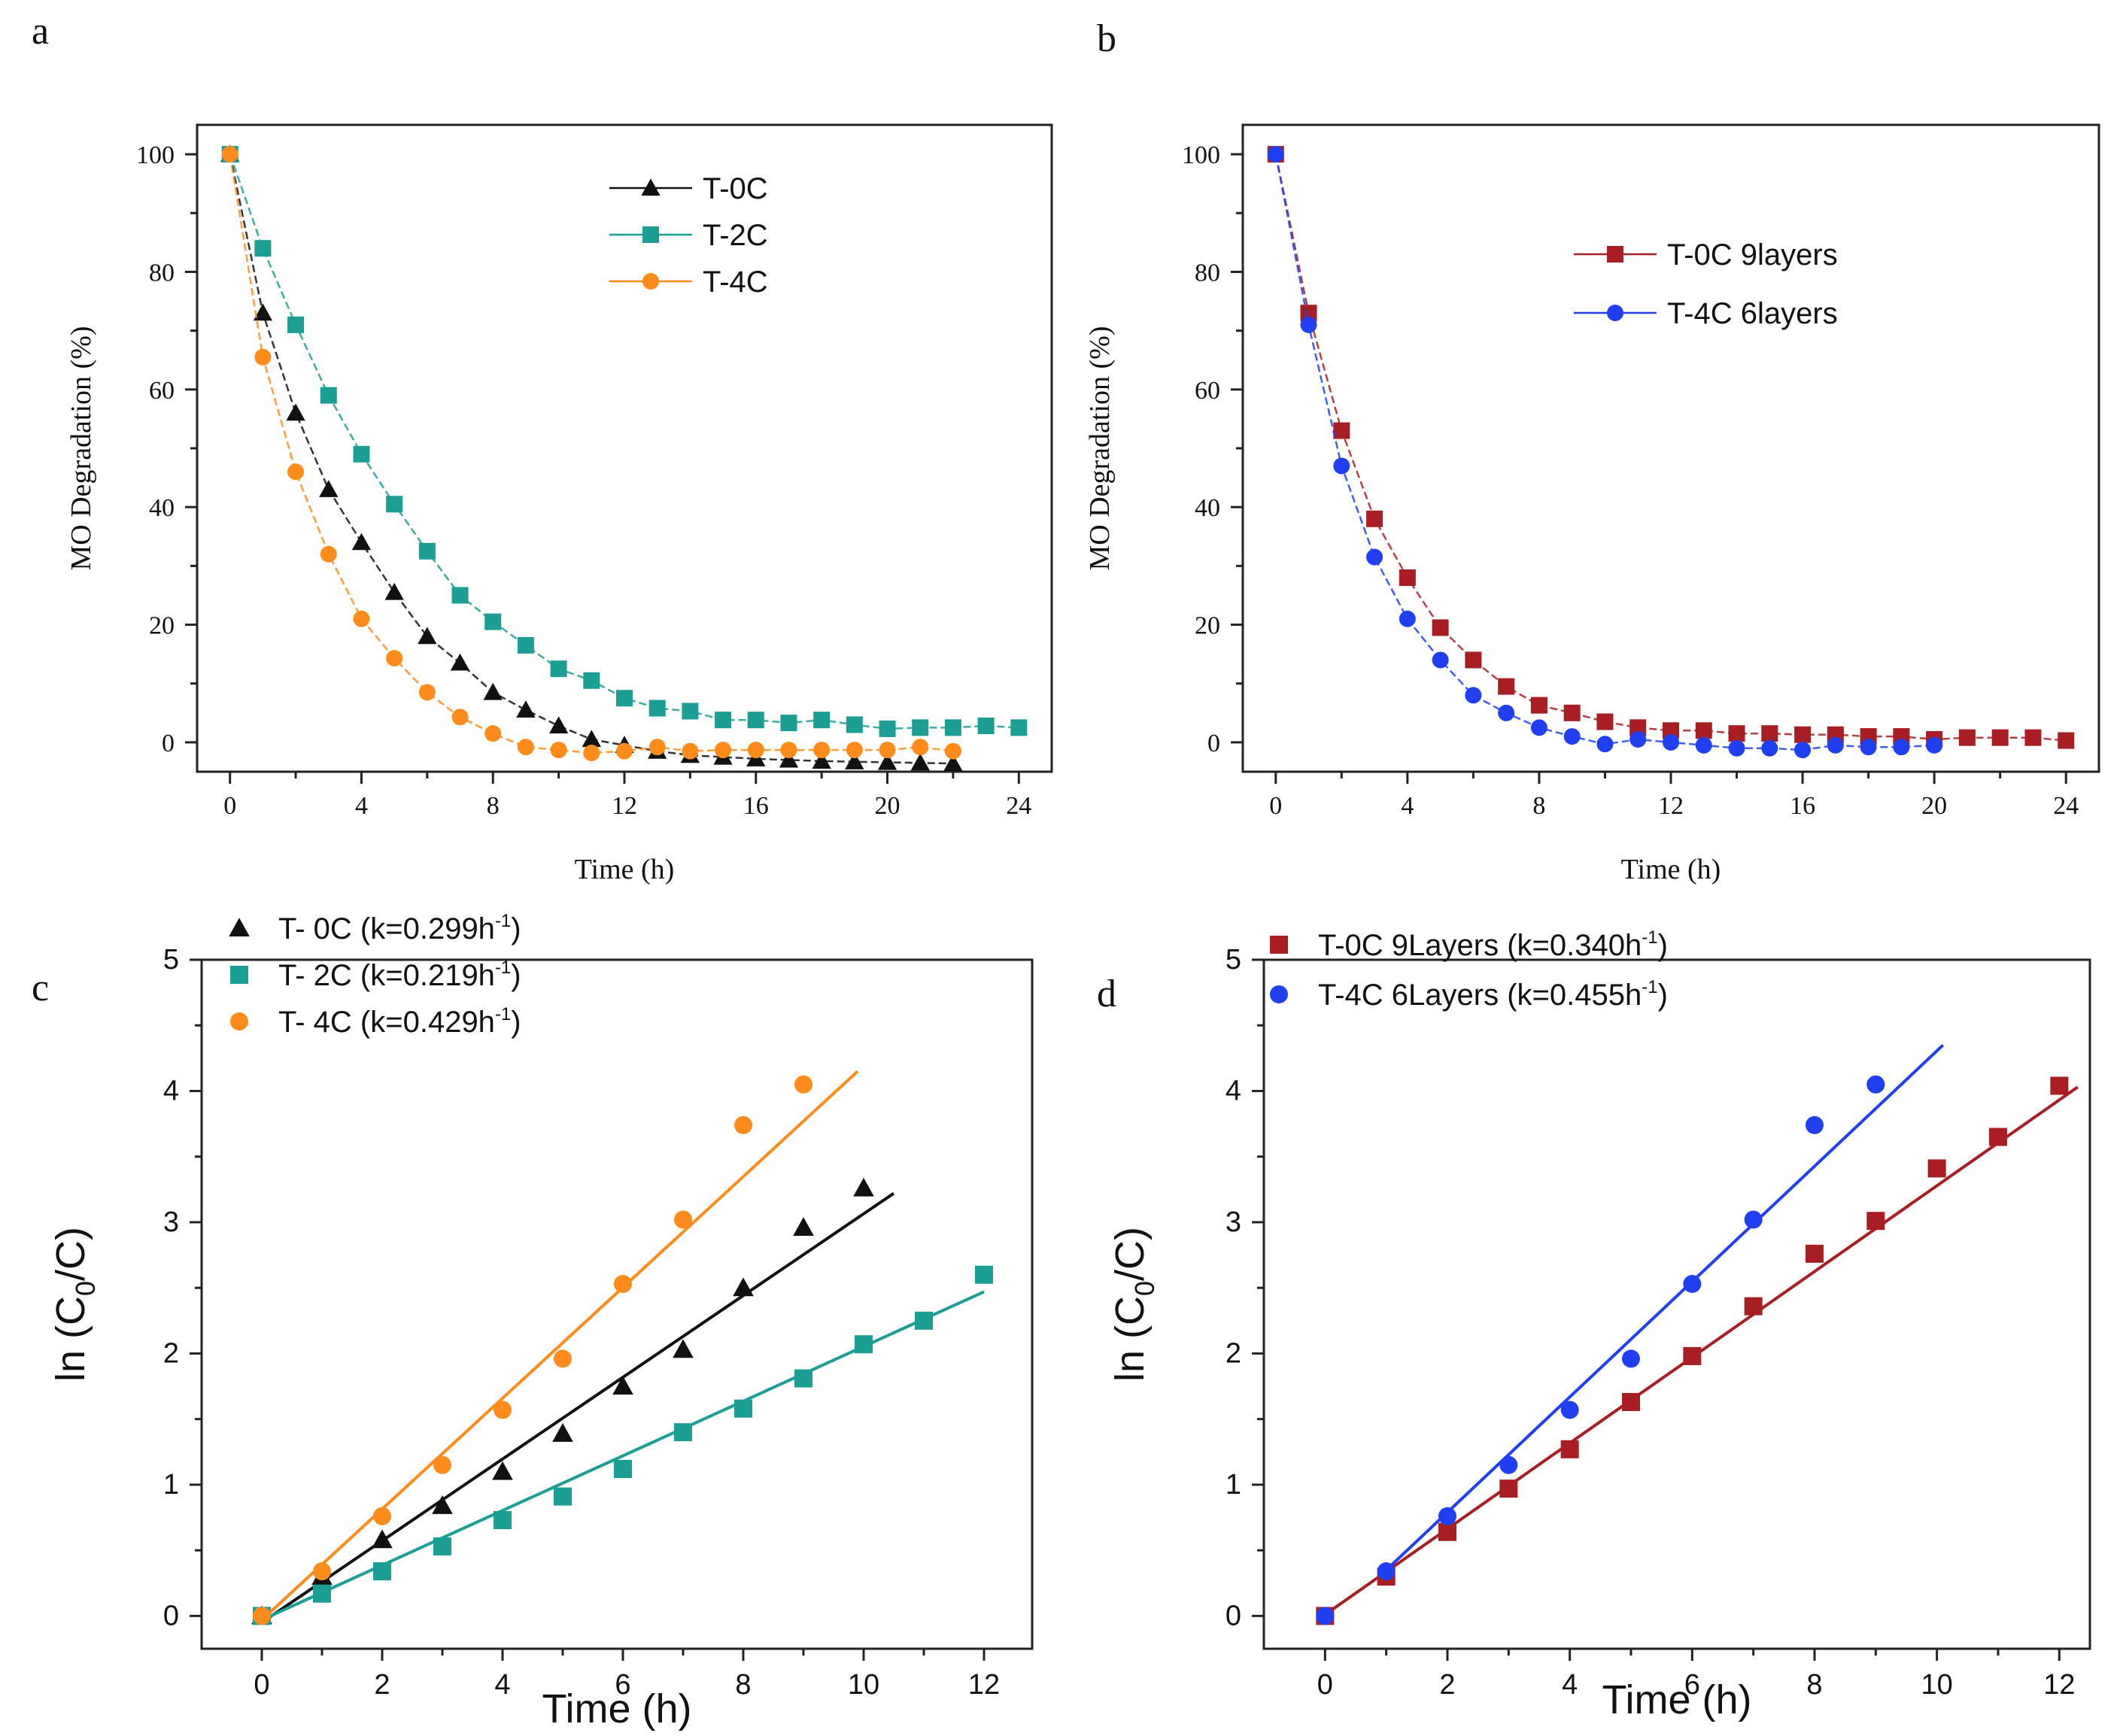  I want to click on panel-letter-d: d, so click(1106, 994).